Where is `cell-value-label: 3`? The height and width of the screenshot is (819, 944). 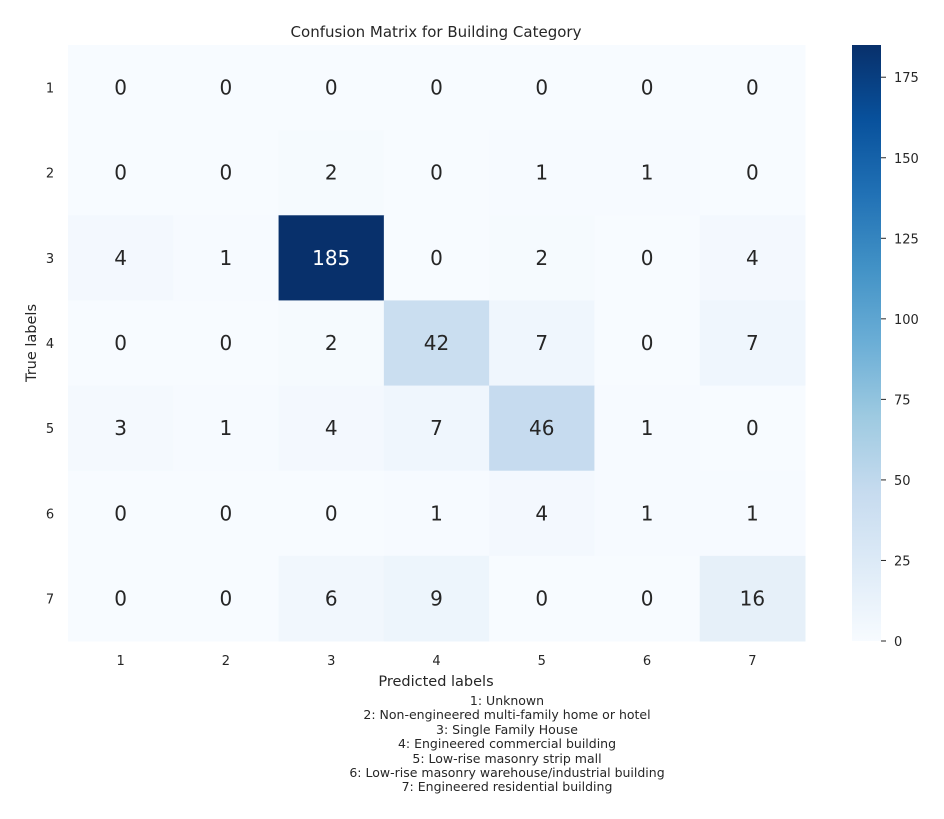 cell-value-label: 3 is located at coordinates (120, 428).